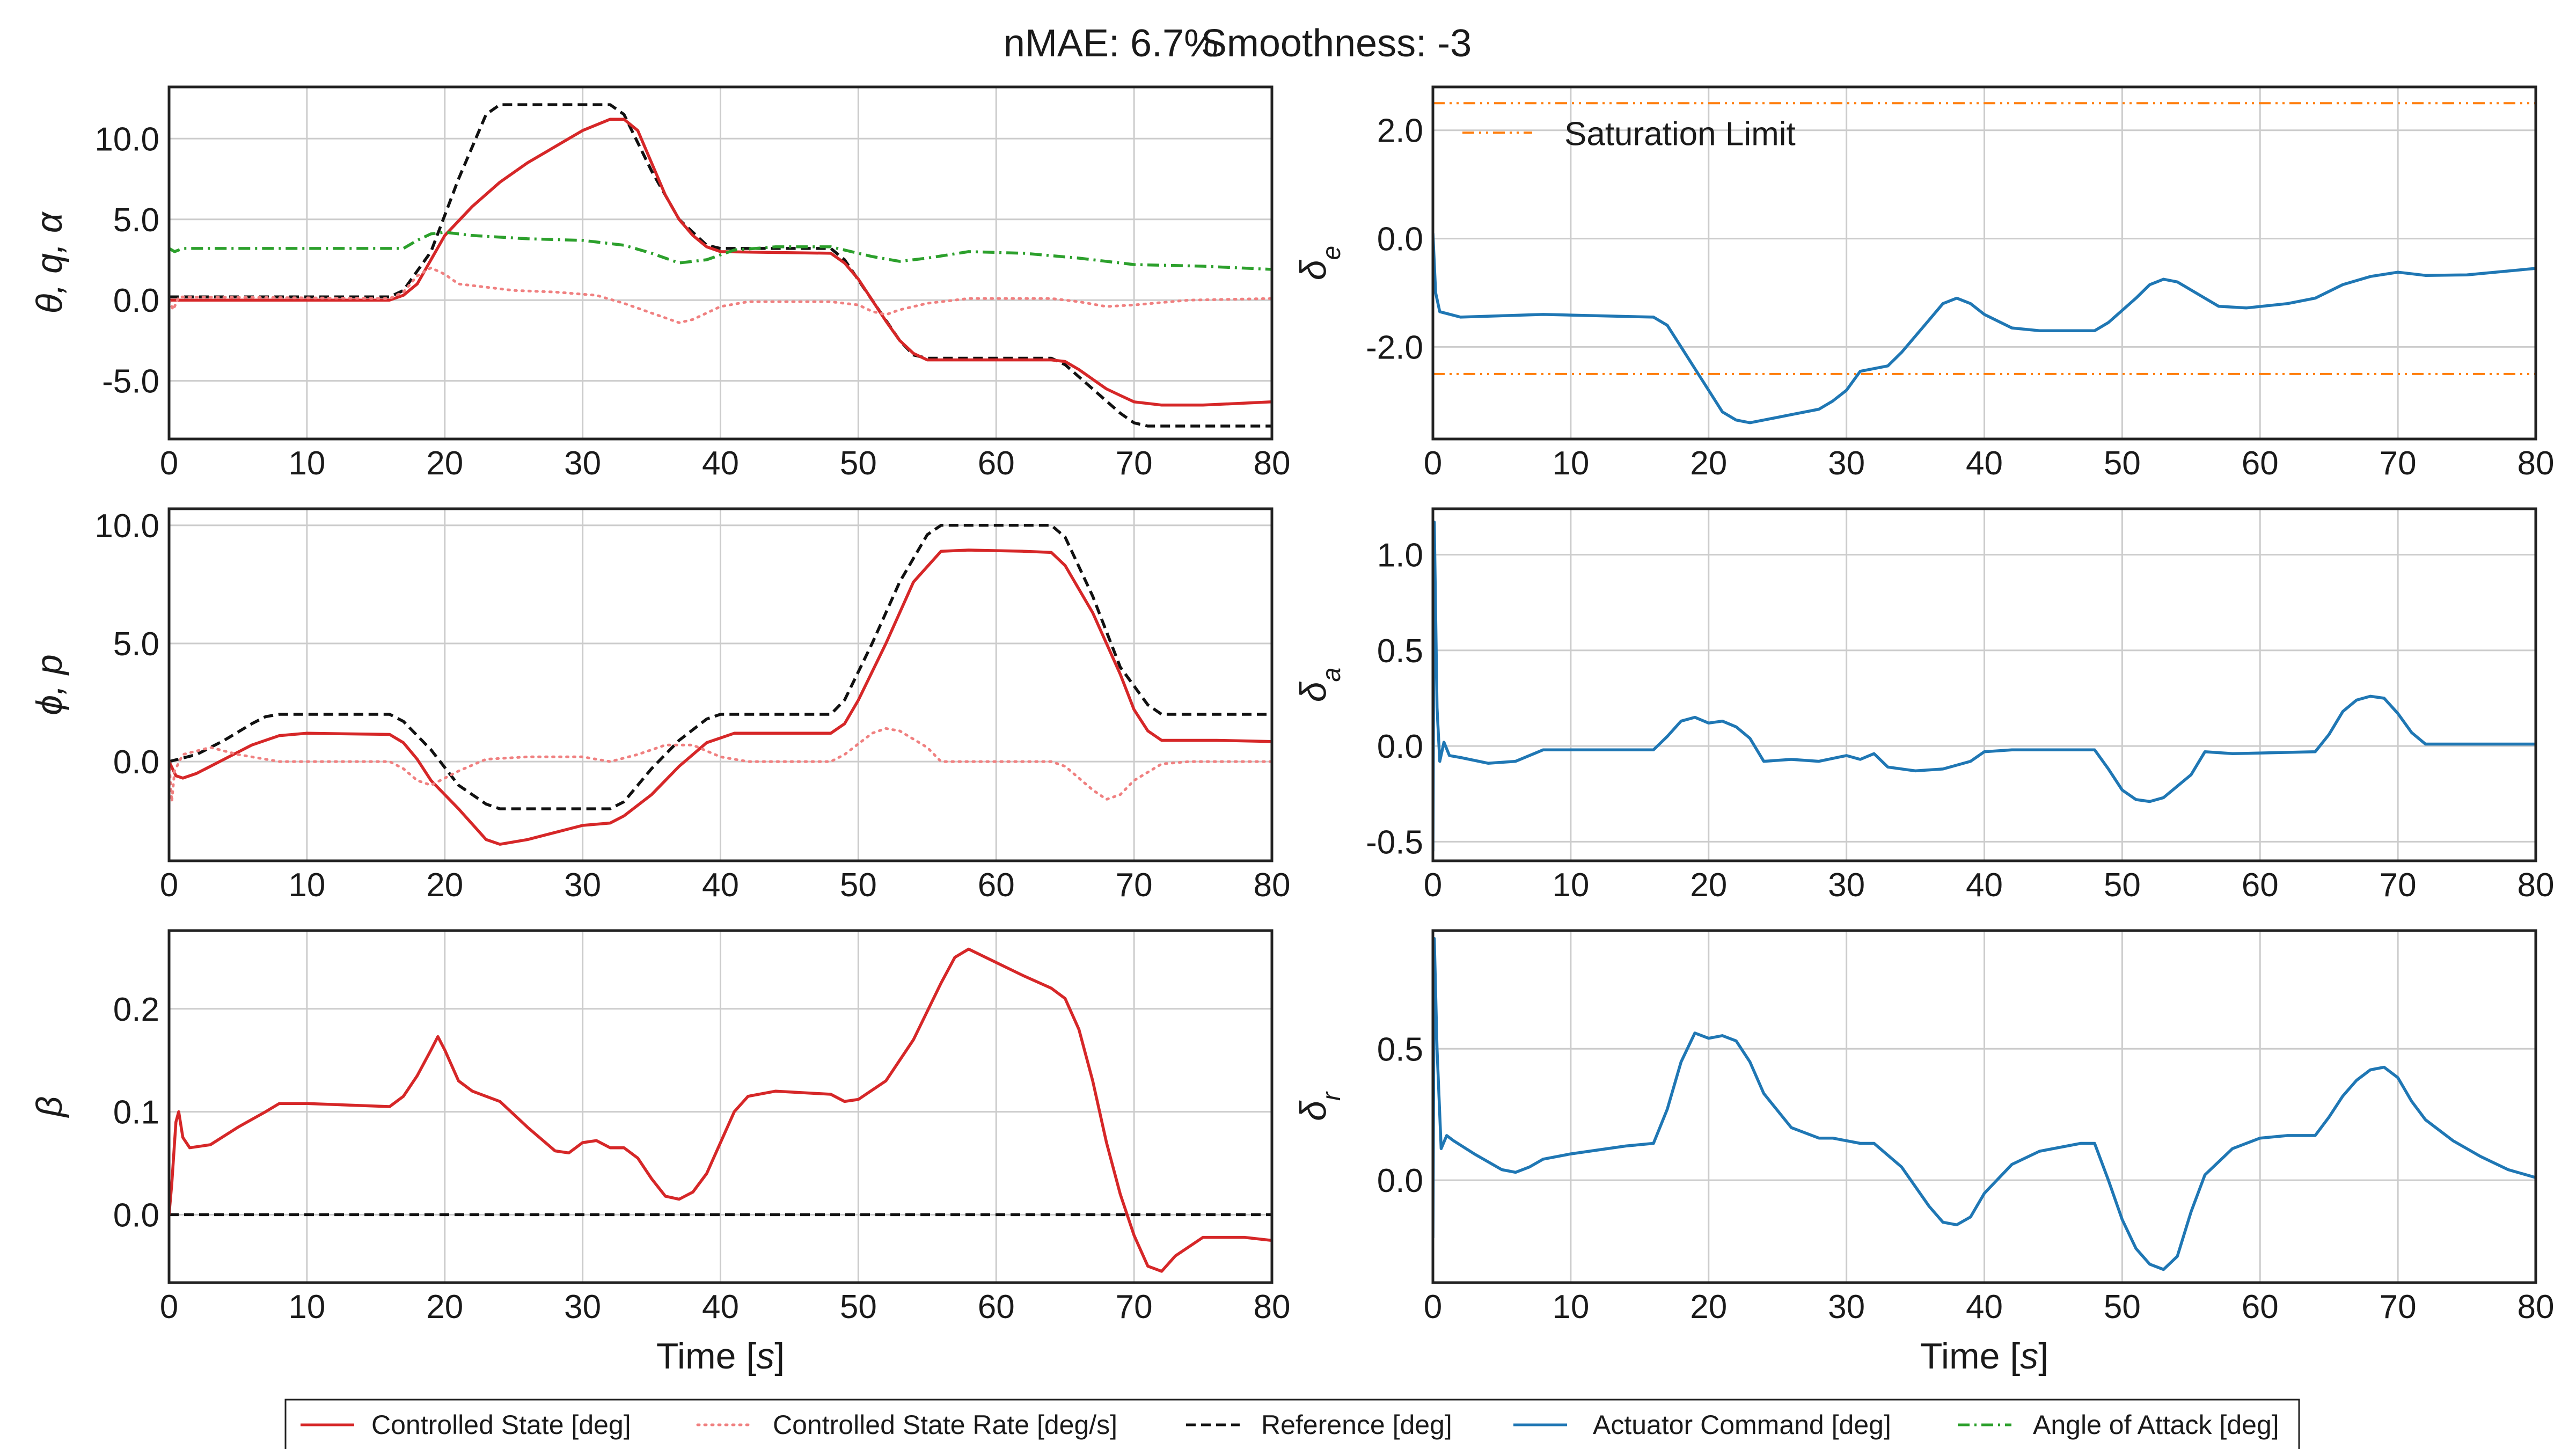 The width and height of the screenshot is (2576, 1449). I want to click on y-tick-label: -0.5, so click(1394, 842).